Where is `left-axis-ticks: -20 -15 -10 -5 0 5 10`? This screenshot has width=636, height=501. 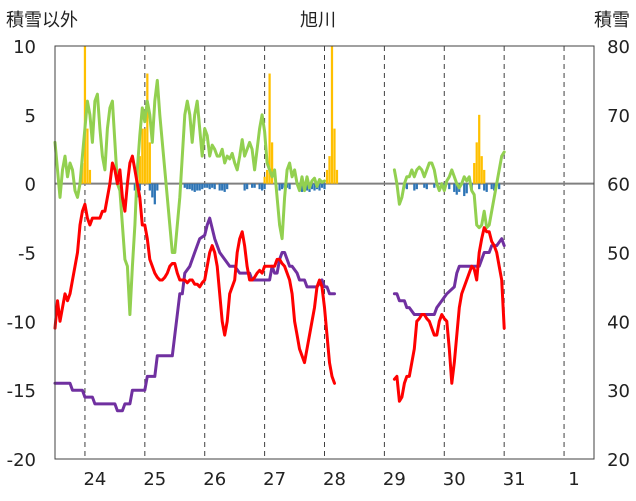
left-axis-ticks: -20 -15 -10 -5 0 5 10 is located at coordinates (21, 254).